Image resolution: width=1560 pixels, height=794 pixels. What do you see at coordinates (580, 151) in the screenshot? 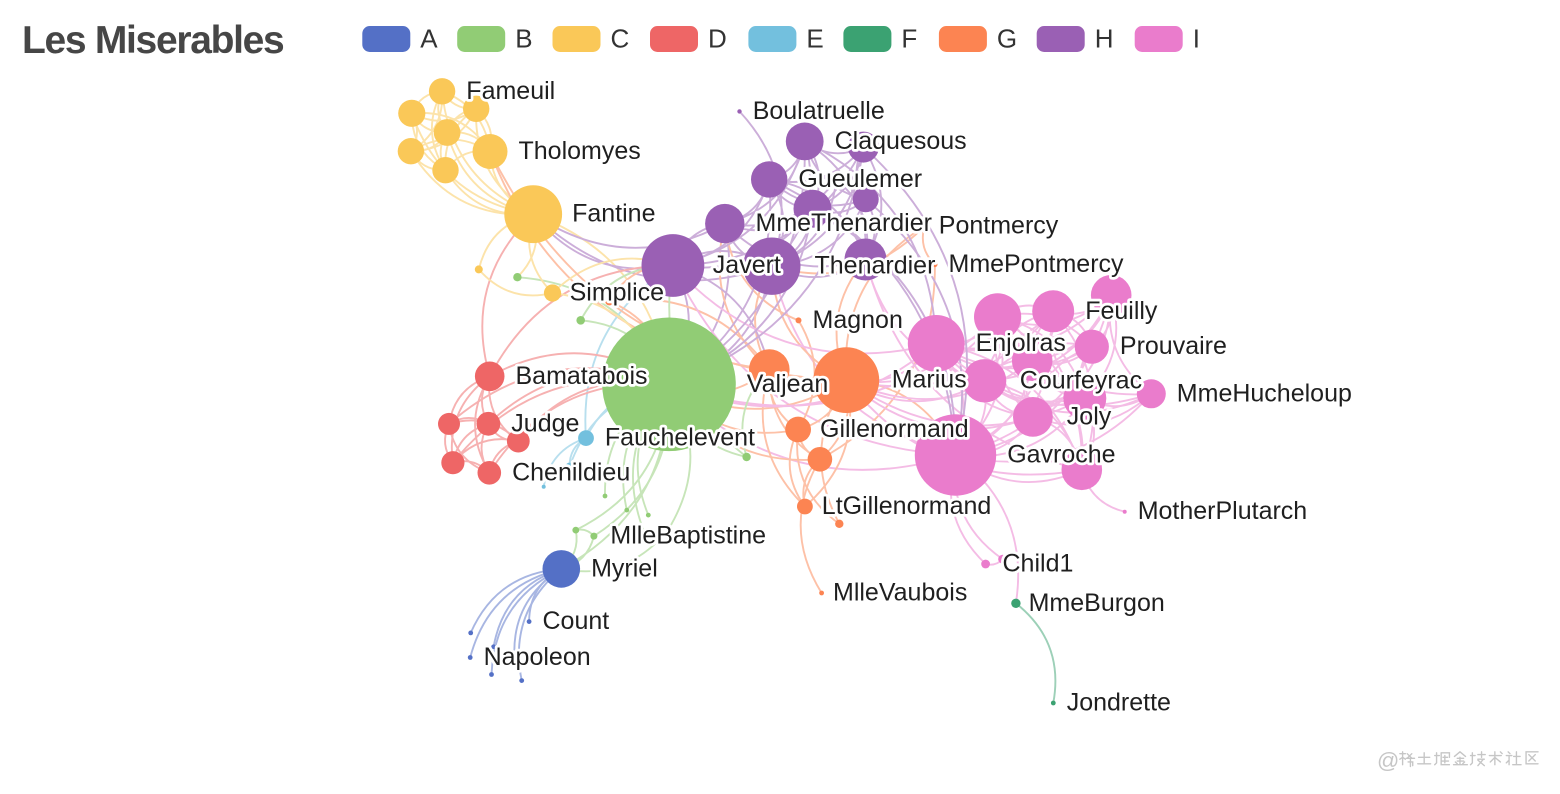
I see `svg-text: Tholomyes` at bounding box center [580, 151].